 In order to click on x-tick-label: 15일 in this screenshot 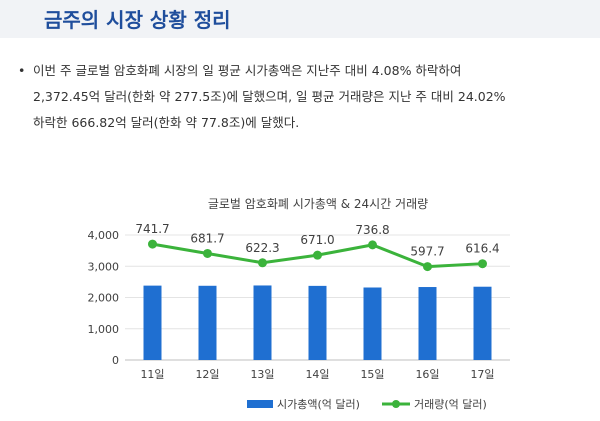, I will do `click(372, 374)`.